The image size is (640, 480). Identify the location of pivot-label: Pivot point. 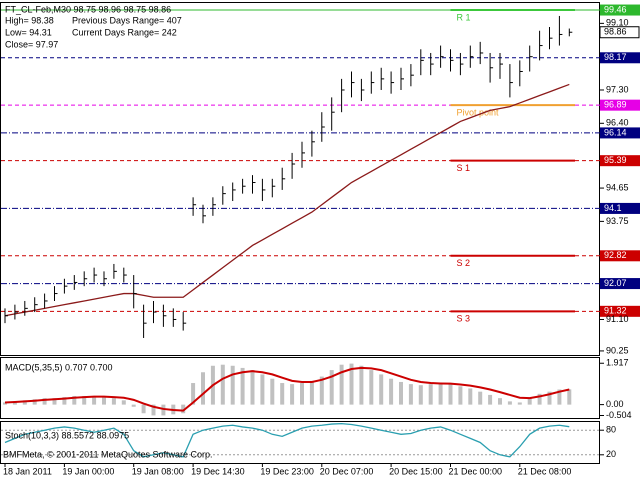
(478, 113).